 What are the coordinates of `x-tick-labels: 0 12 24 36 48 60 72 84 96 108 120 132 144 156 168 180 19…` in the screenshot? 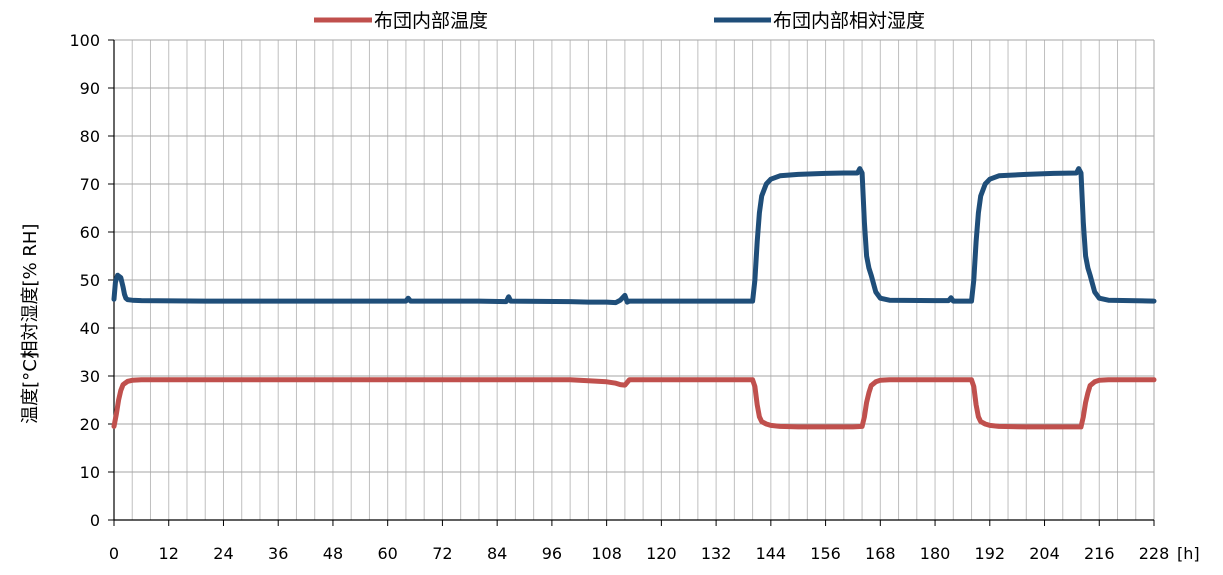 It's located at (639, 553).